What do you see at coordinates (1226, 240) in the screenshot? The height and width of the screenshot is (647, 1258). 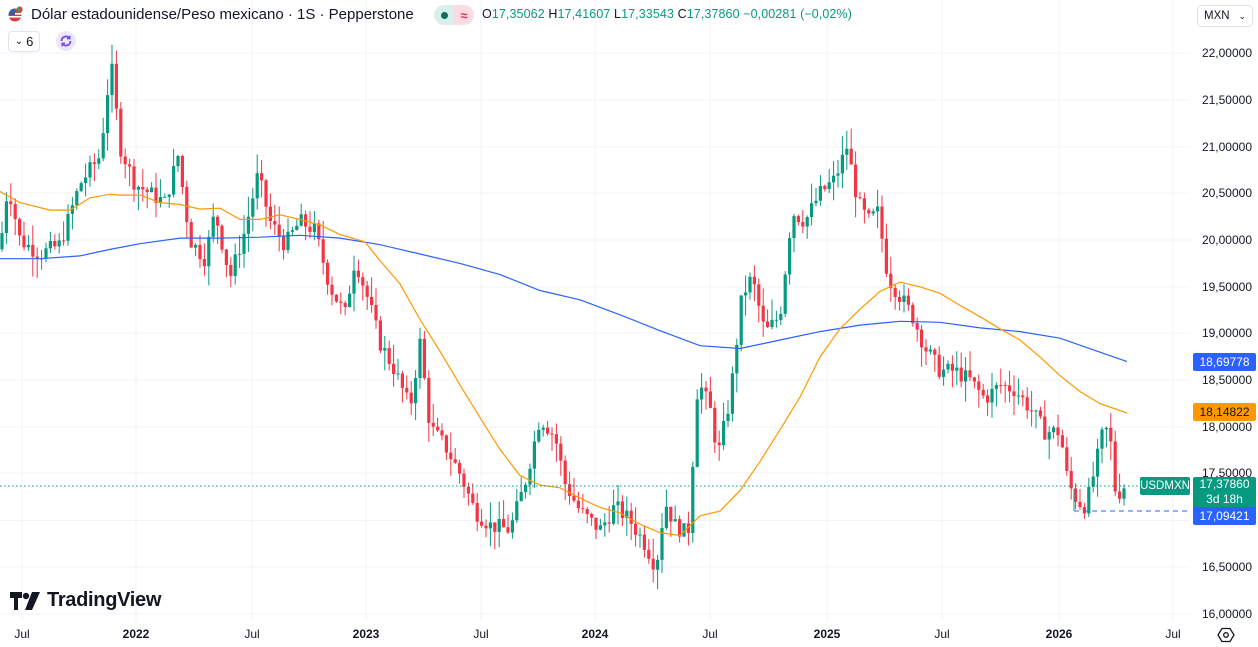 I see `price-axis-label: 20,00000` at bounding box center [1226, 240].